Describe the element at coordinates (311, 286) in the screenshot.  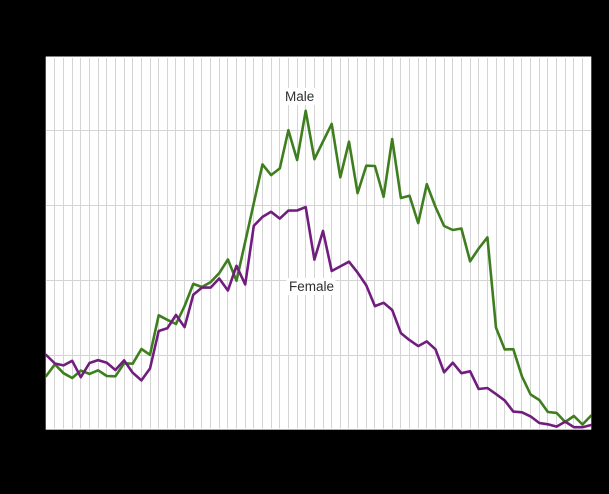
I see `svg-text: Female` at that location.